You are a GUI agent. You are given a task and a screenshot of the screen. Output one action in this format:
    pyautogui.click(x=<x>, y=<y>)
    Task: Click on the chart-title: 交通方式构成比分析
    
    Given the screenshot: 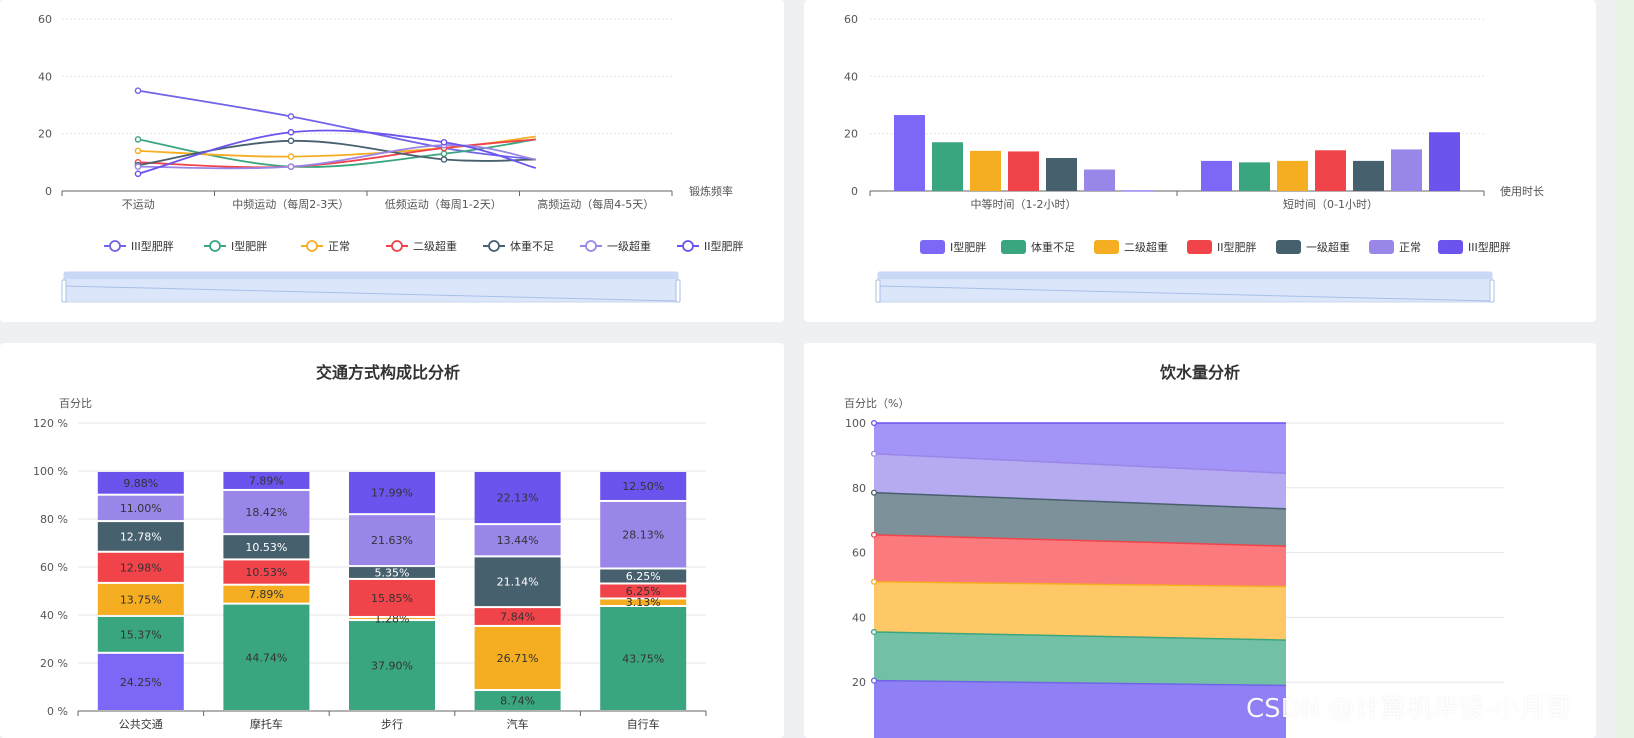 What is the action you would take?
    pyautogui.click(x=388, y=372)
    